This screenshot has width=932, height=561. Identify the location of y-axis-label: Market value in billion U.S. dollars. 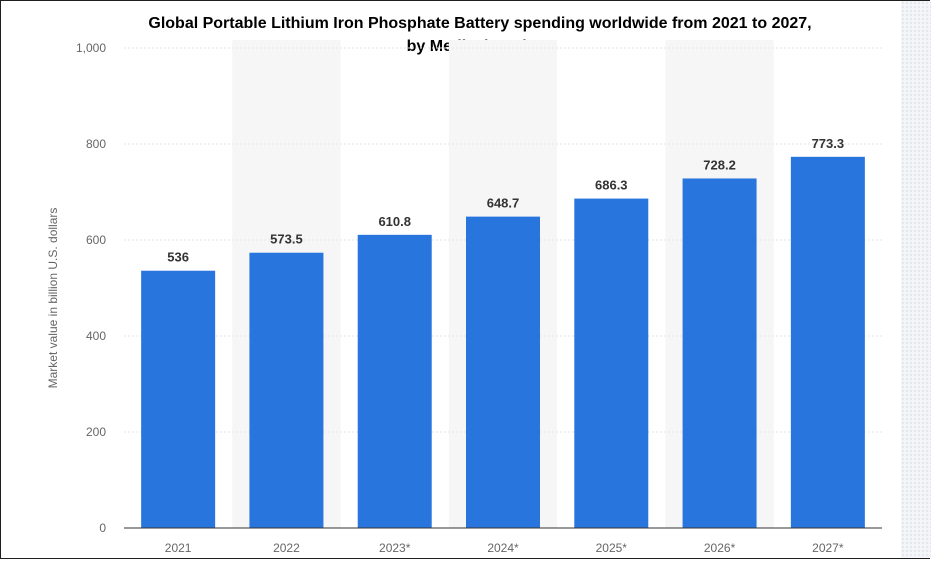
(53, 298).